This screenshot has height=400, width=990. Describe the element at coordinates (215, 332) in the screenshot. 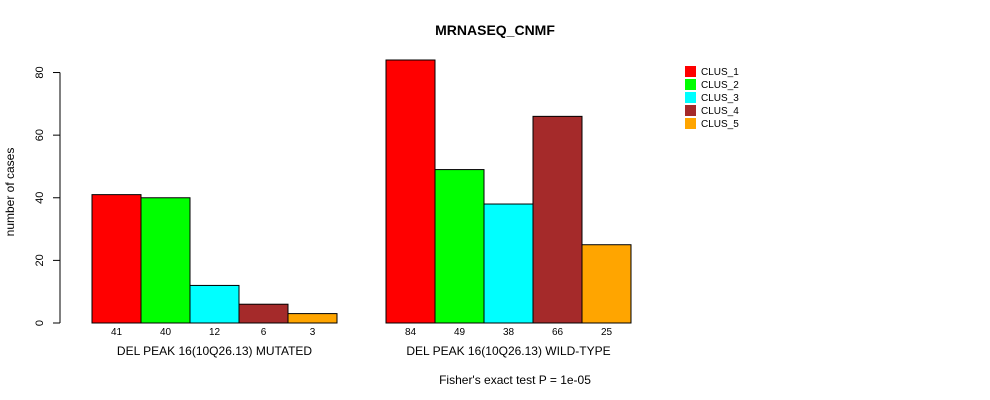

I see `bar-count-label: 12` at that location.